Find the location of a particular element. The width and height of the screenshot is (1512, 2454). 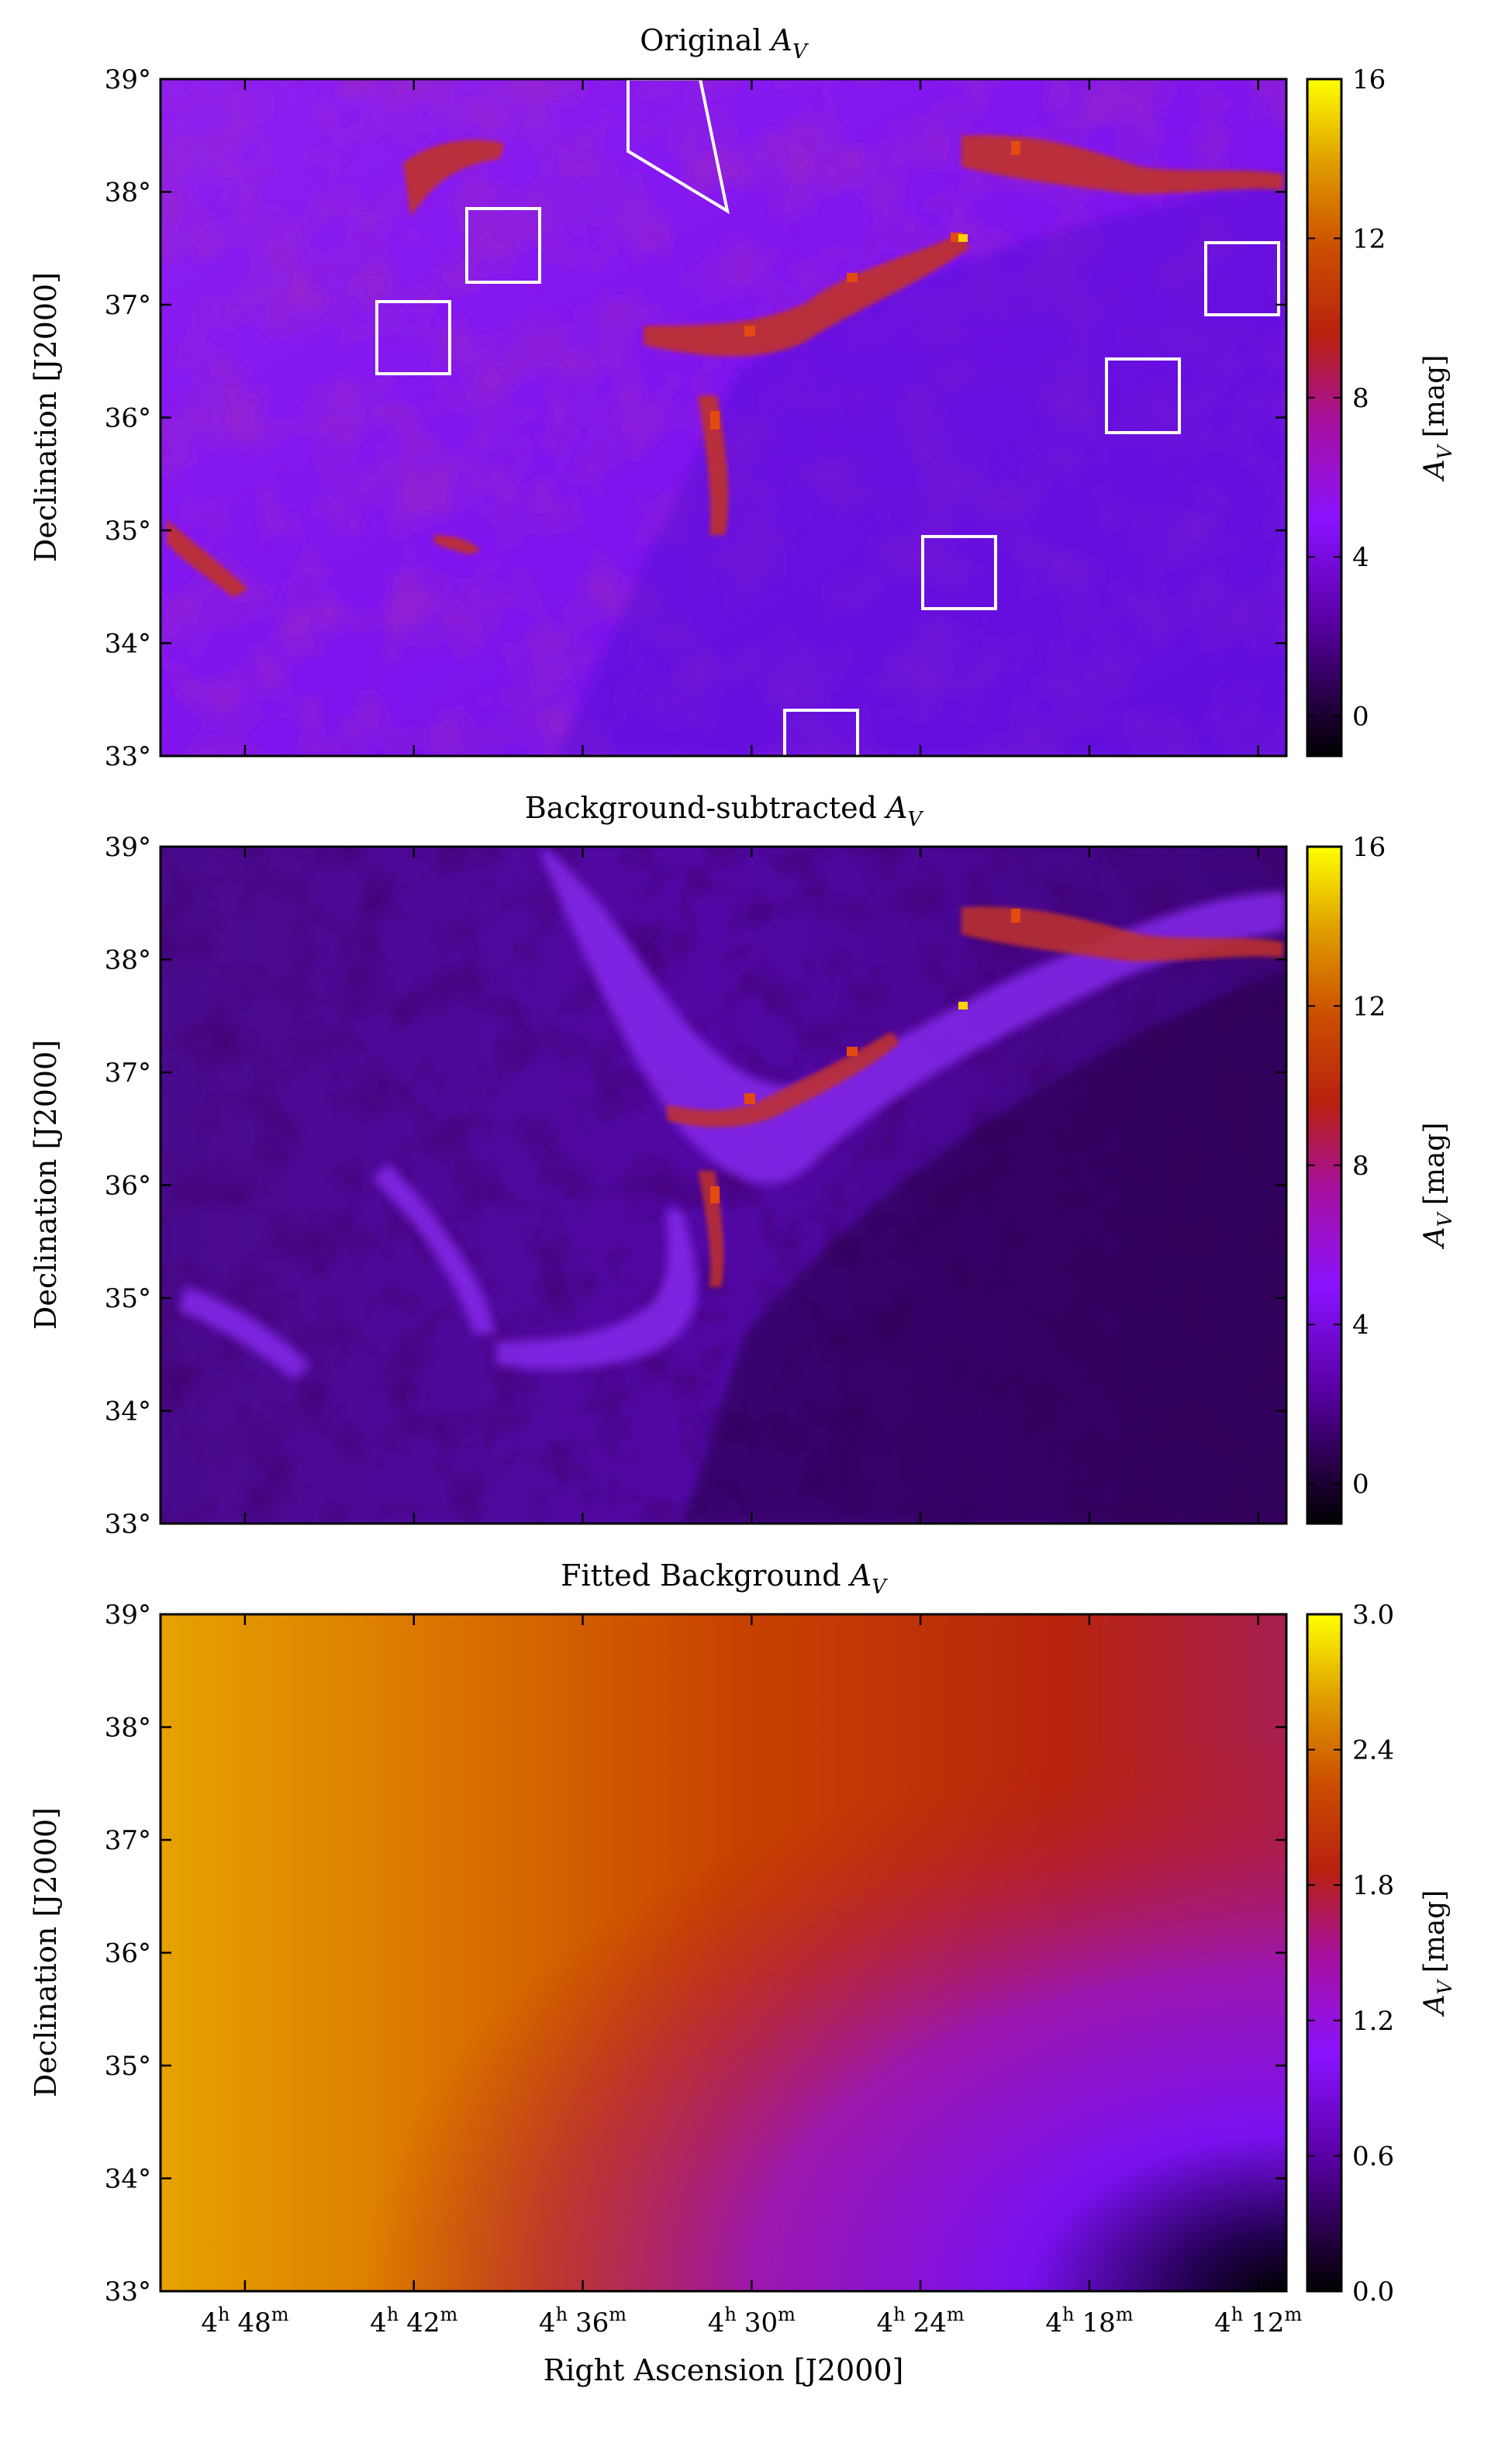

x-tick-label: 4h 30m is located at coordinates (752, 2321).